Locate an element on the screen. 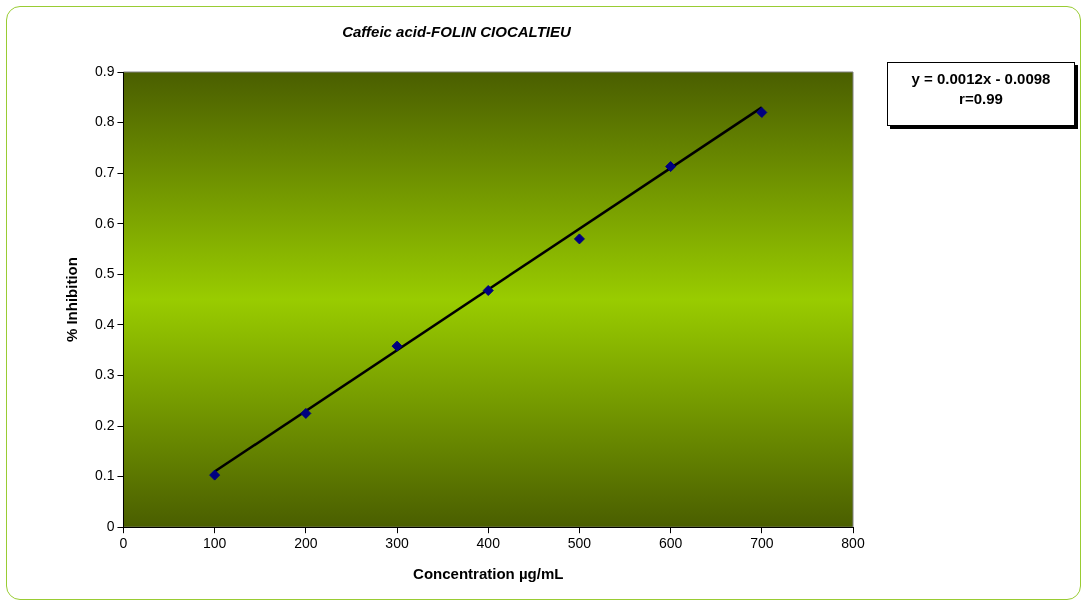  y-tick-label: 0.3 is located at coordinates (104, 374).